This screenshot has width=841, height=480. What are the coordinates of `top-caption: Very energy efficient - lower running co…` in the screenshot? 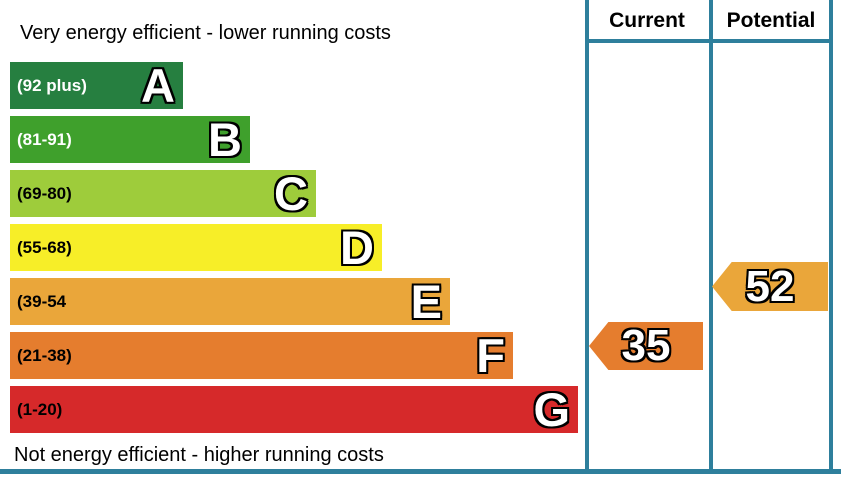 It's located at (205, 33).